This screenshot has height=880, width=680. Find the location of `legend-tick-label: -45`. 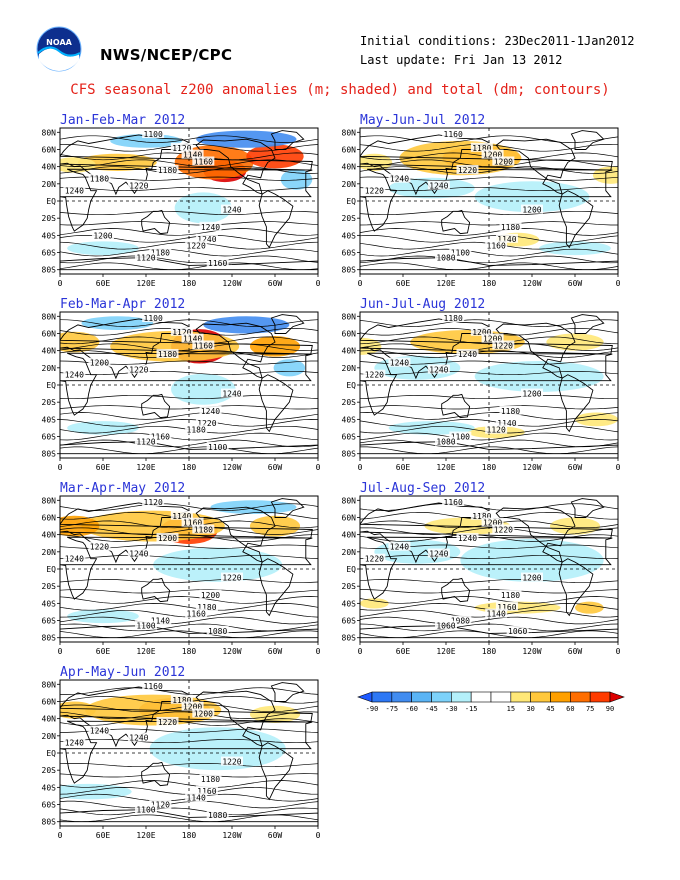

legend-tick-label: -45 is located at coordinates (431, 709).